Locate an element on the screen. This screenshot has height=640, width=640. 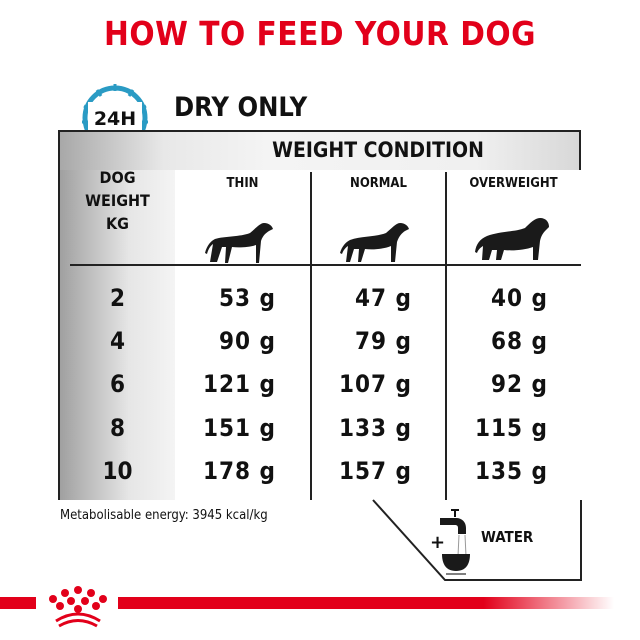
normal-amount: 157 g is located at coordinates (375, 471).